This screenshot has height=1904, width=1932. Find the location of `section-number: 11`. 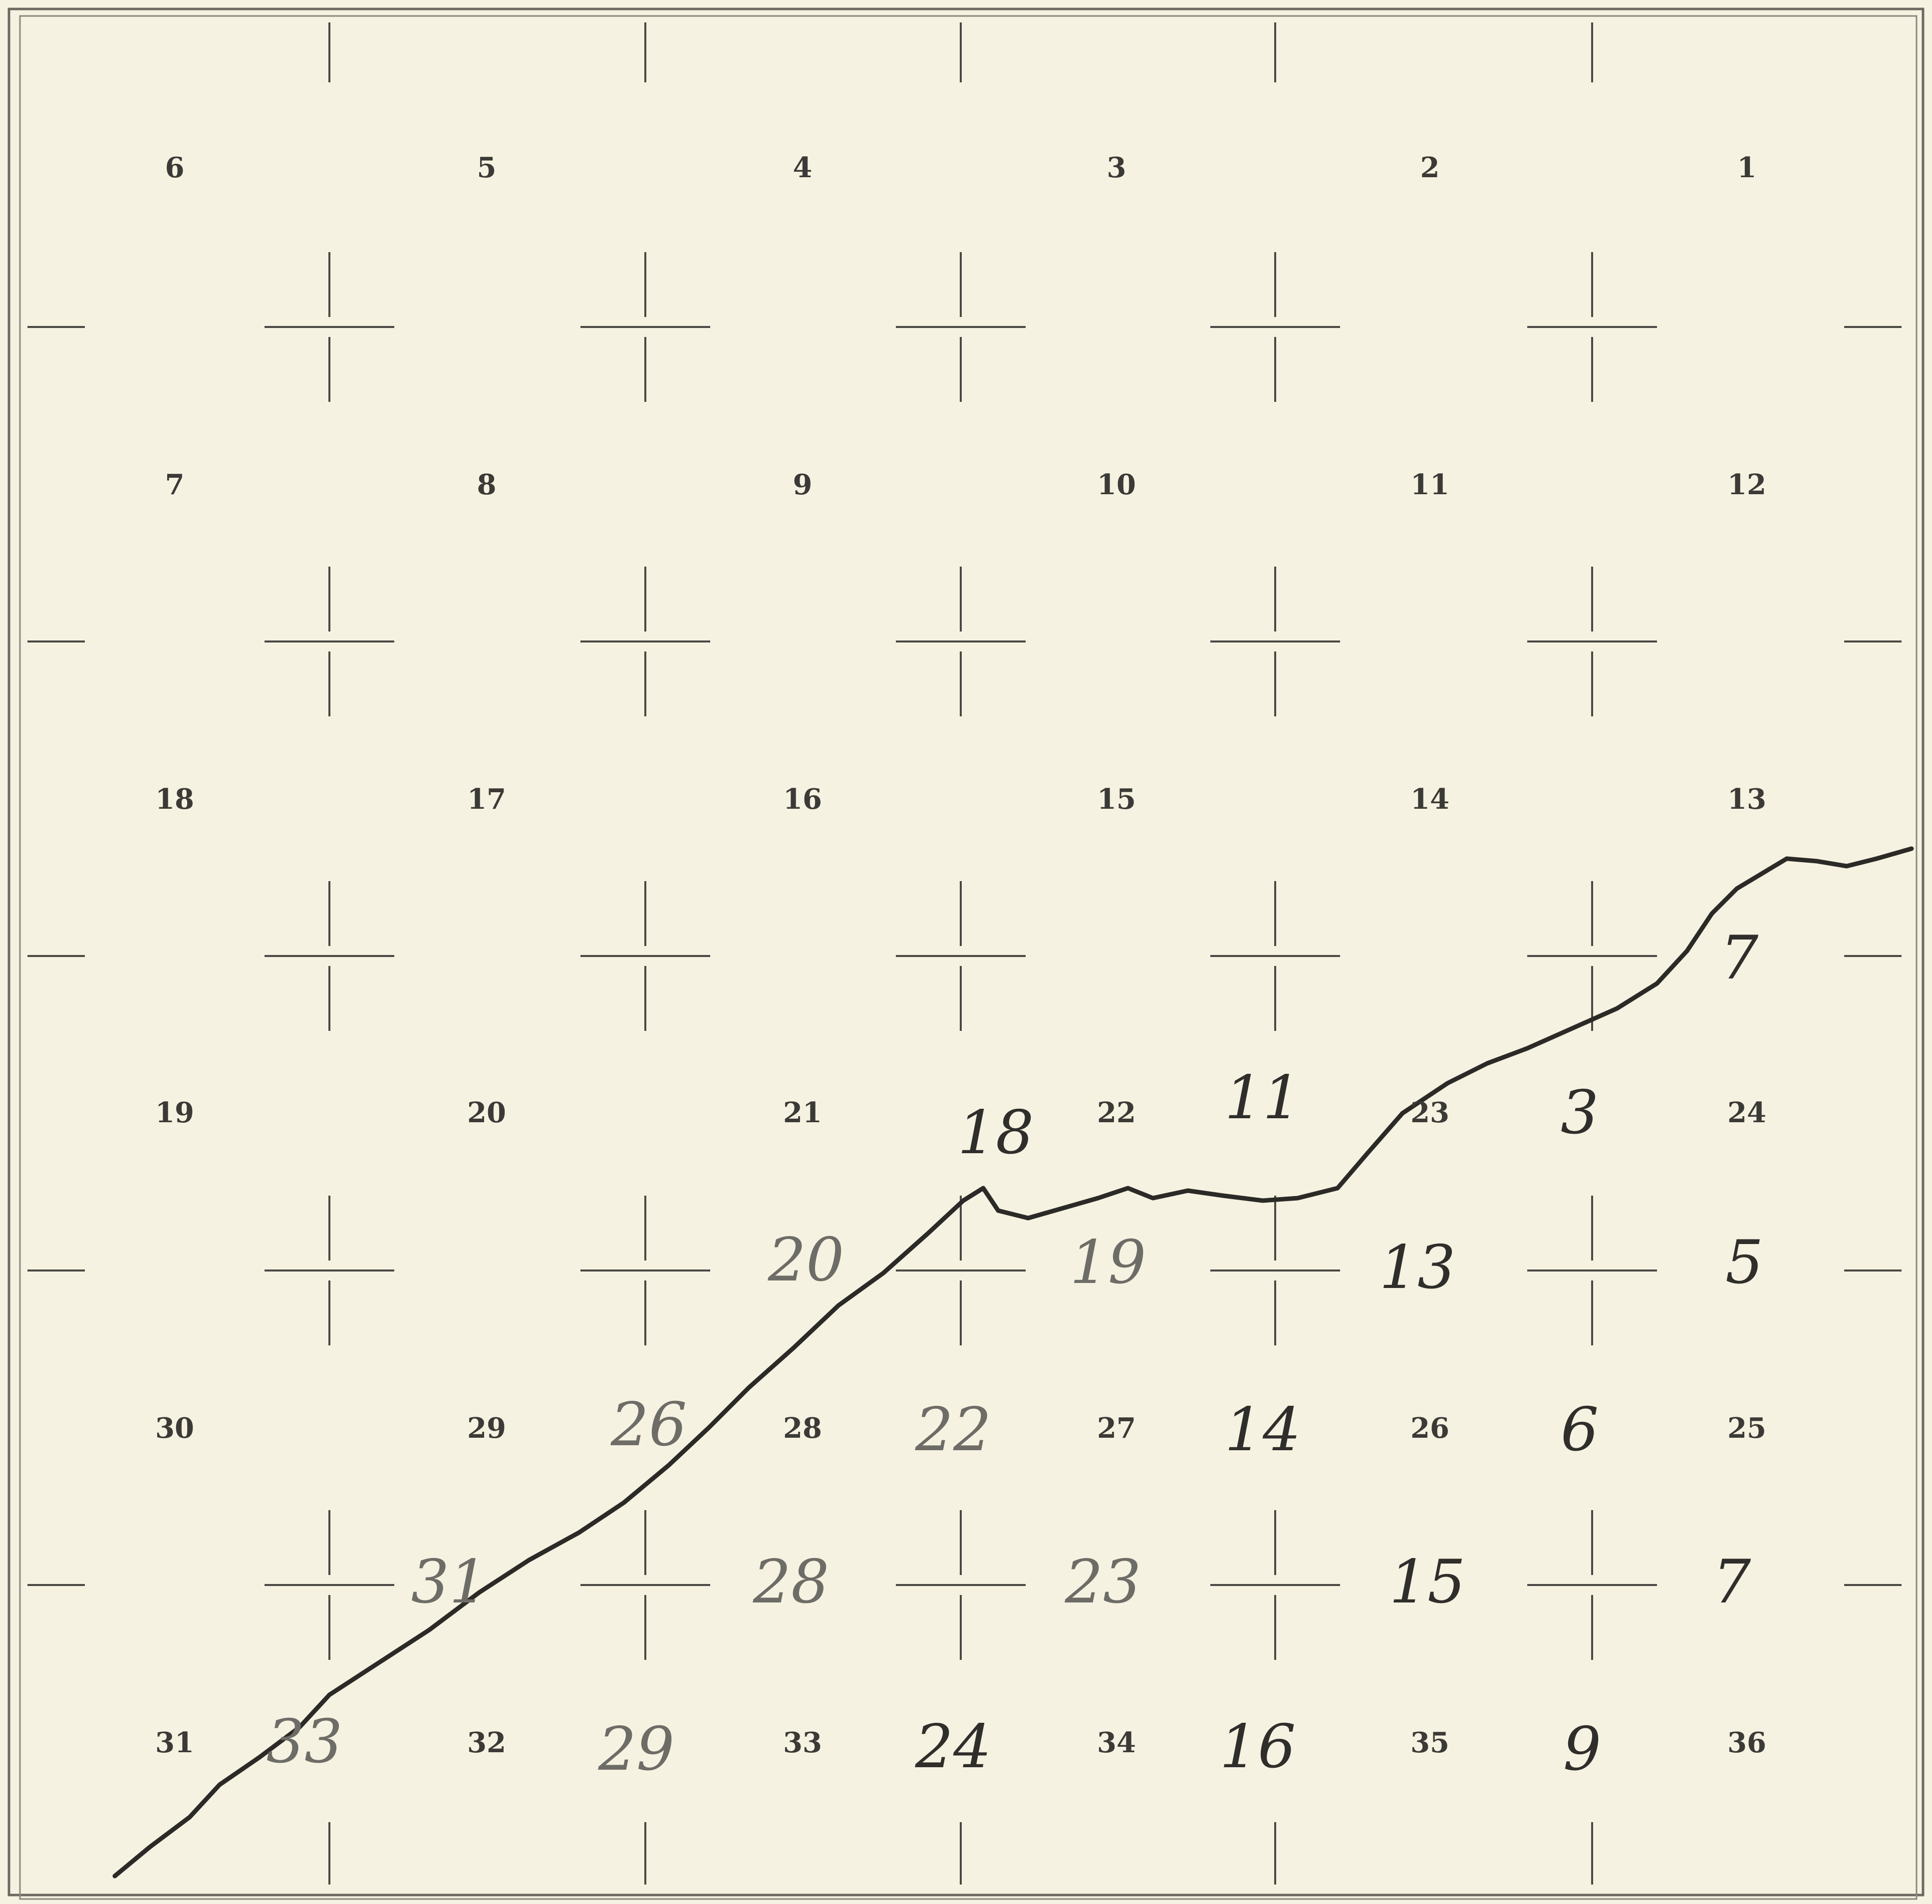

section-number: 11 is located at coordinates (1429, 484).